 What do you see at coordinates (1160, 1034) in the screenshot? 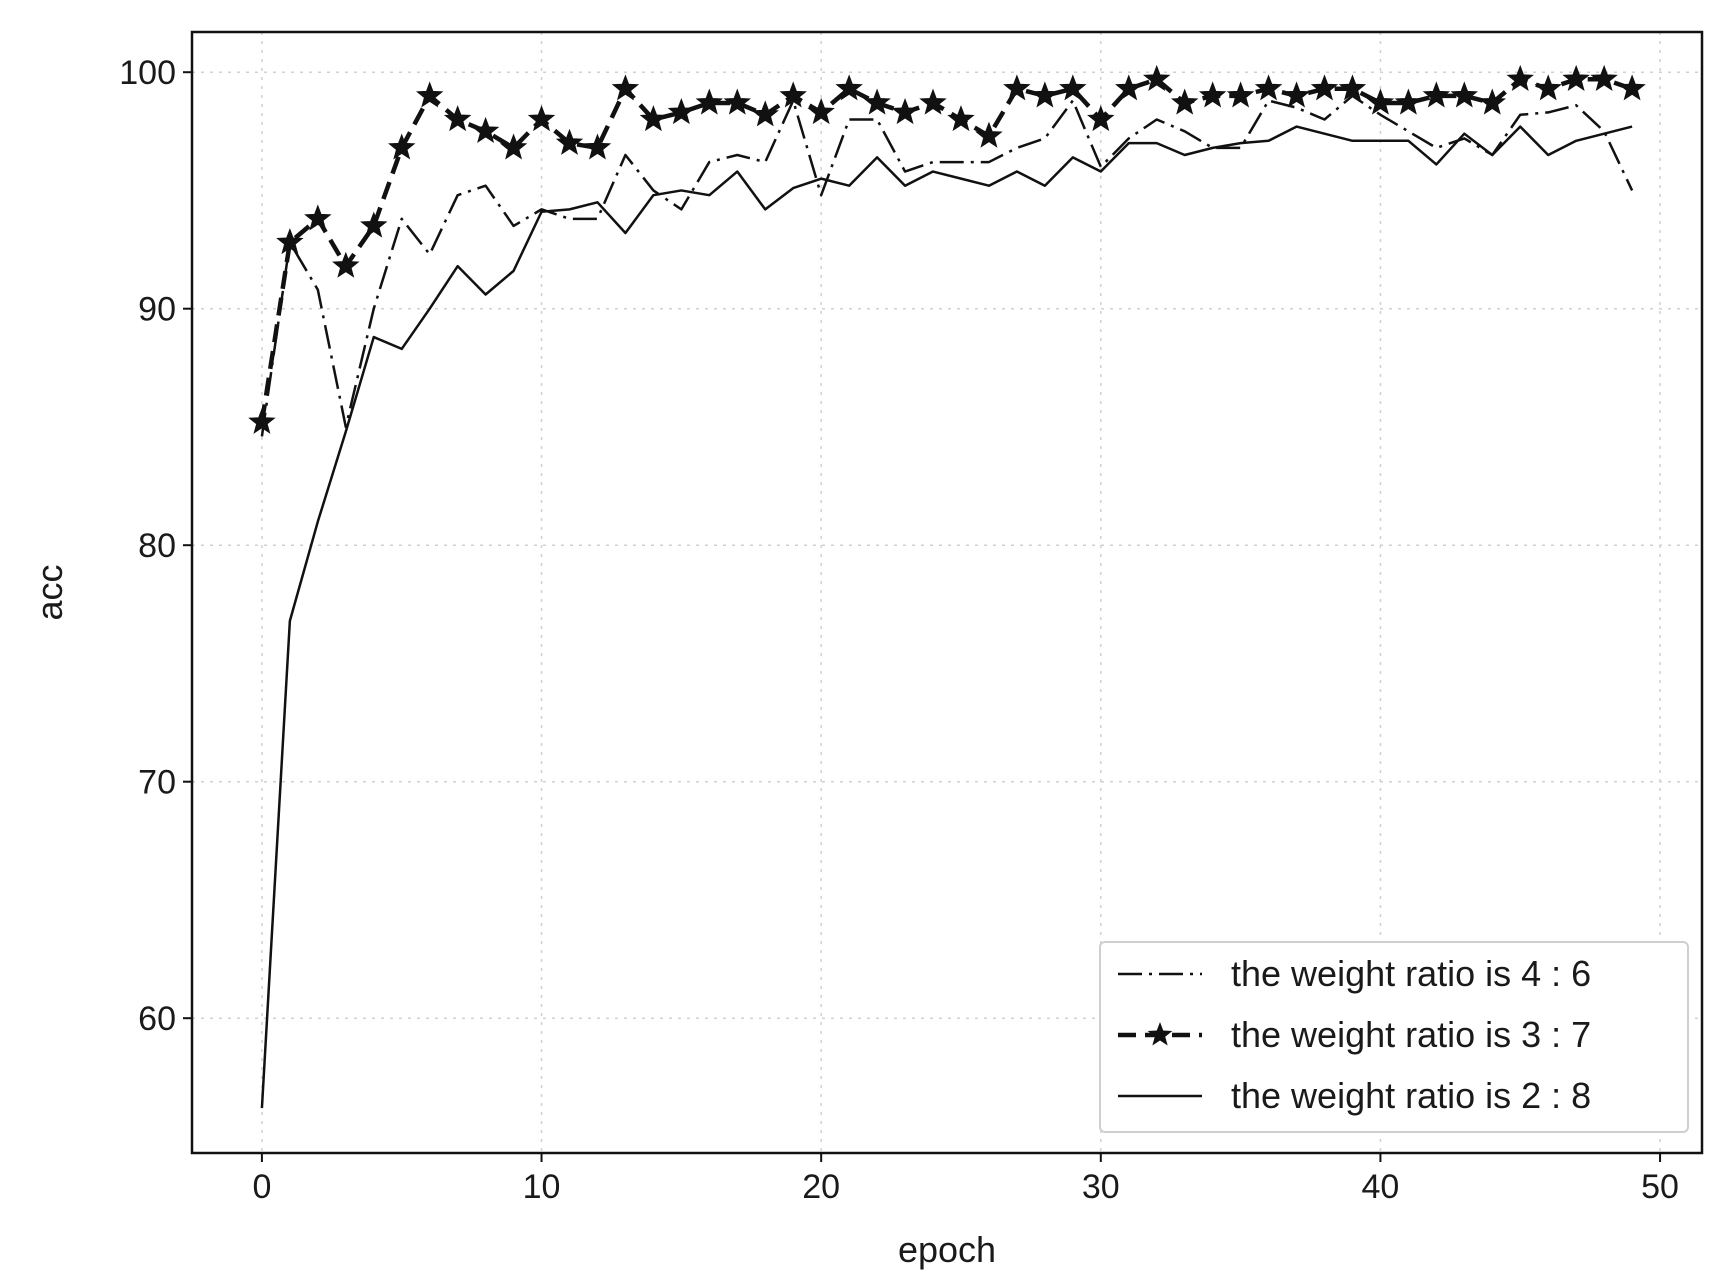
I see `legend-star-marker` at bounding box center [1160, 1034].